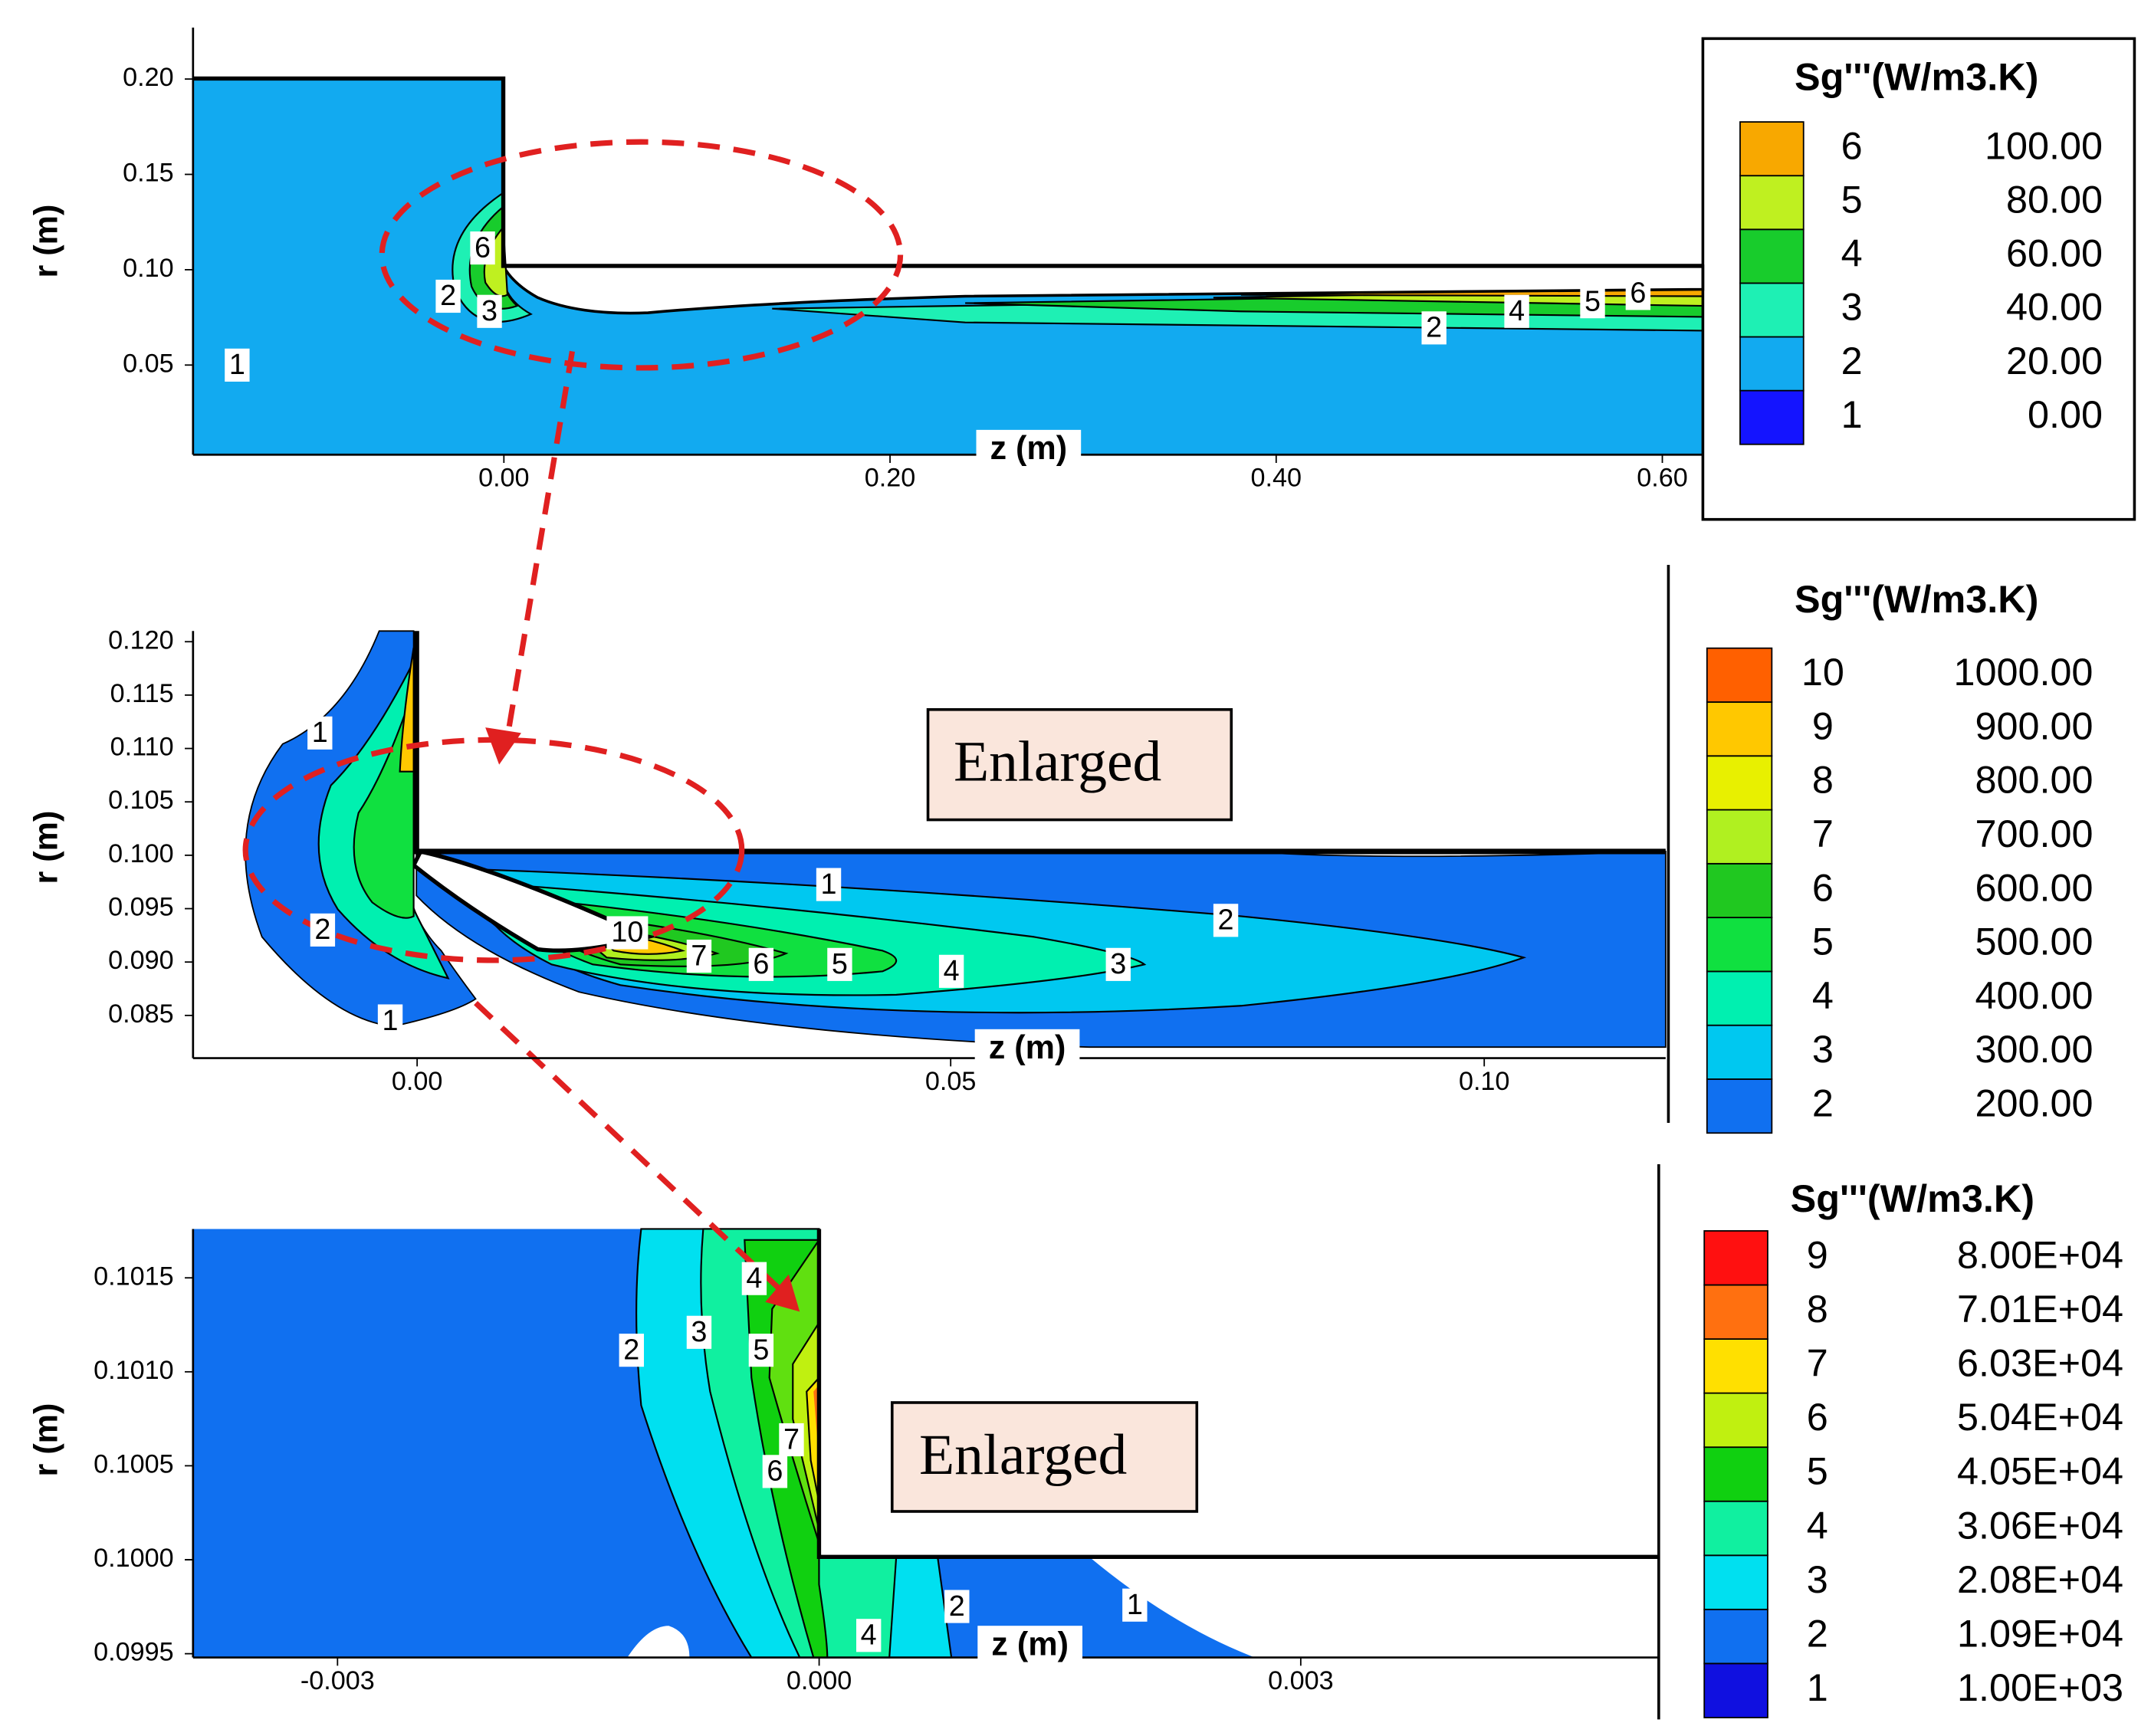 The image size is (2151, 1736). I want to click on legend-value: 1.00E+03, so click(2040, 1687).